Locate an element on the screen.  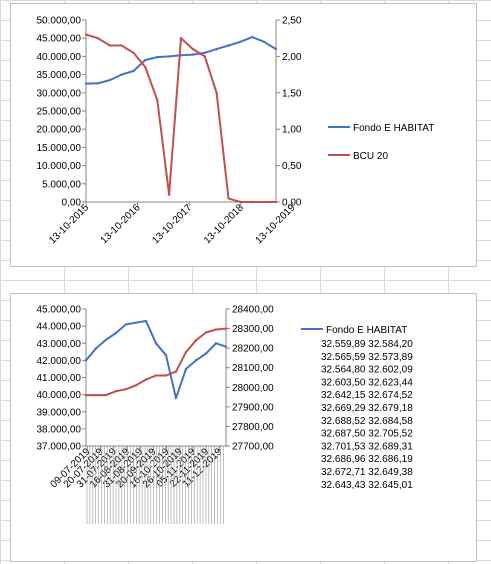
secondary-tick-label: 27900,00 is located at coordinates (253, 407).